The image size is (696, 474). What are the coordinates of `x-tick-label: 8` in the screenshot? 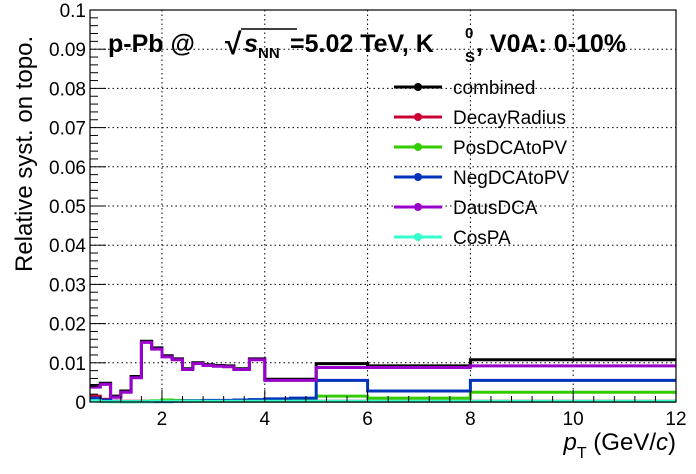 It's located at (470, 419).